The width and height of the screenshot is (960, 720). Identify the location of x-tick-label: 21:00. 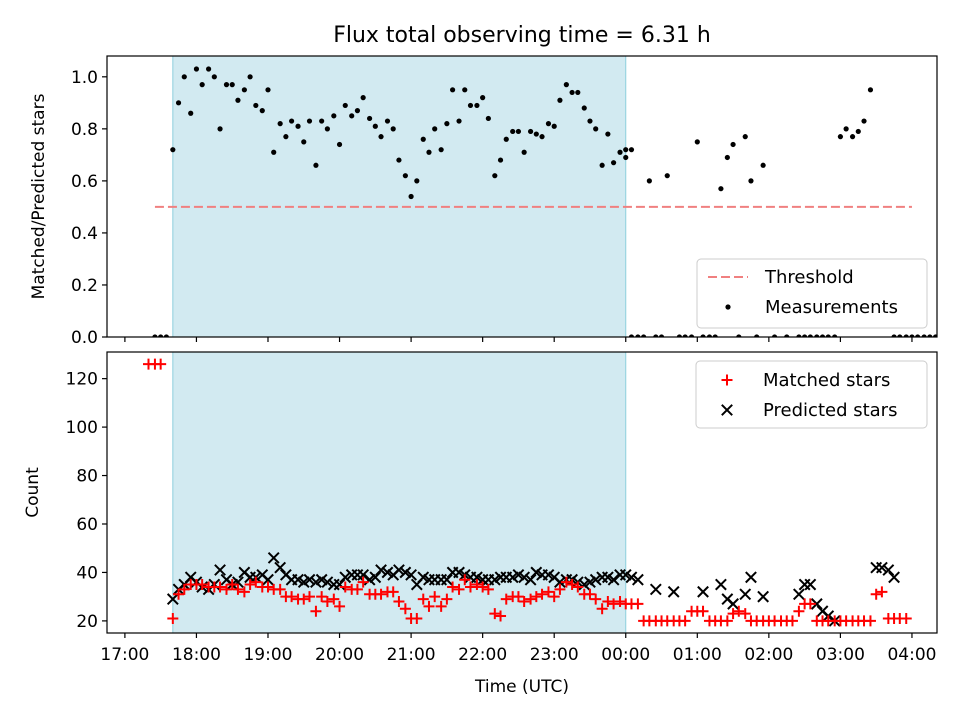
(411, 655).